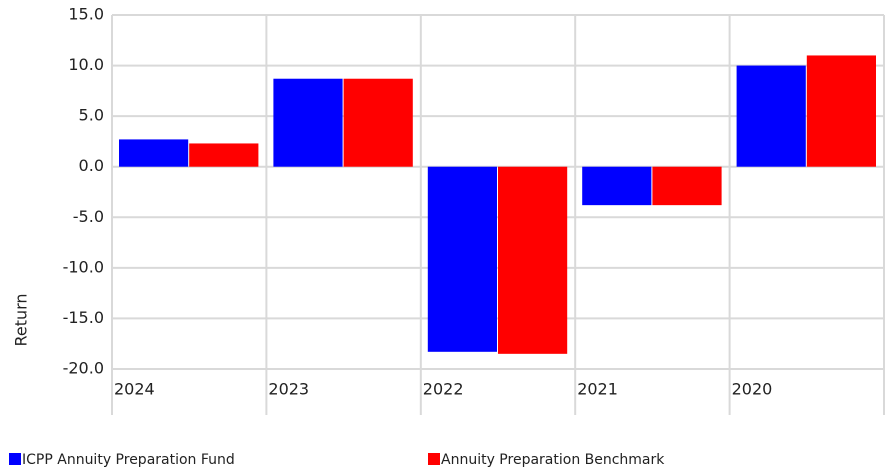  I want to click on y-tick-label: -15.0, so click(83, 317).